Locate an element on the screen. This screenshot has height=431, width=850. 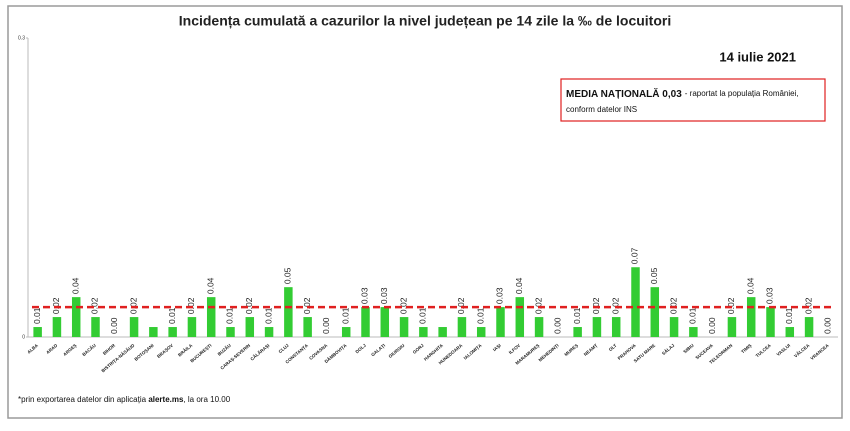
chart-date: 14 iulie 2021 is located at coordinates (757, 56).